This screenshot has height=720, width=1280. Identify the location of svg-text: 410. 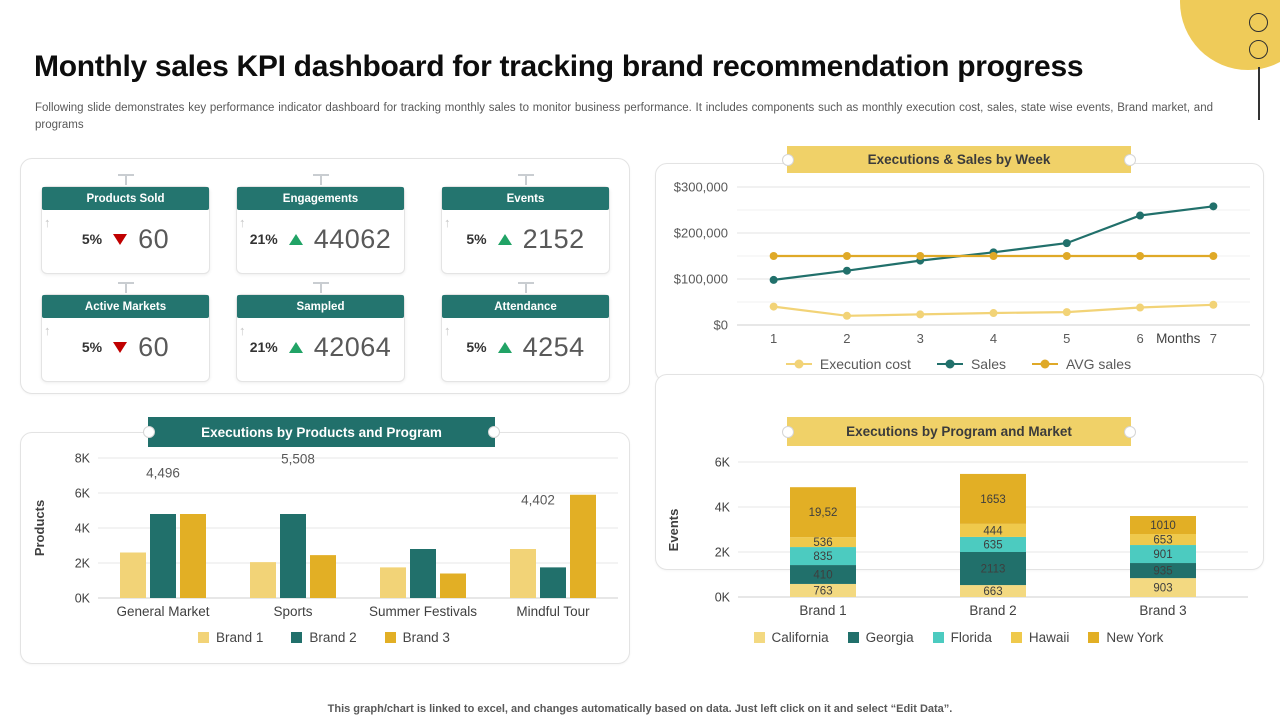
(822, 576).